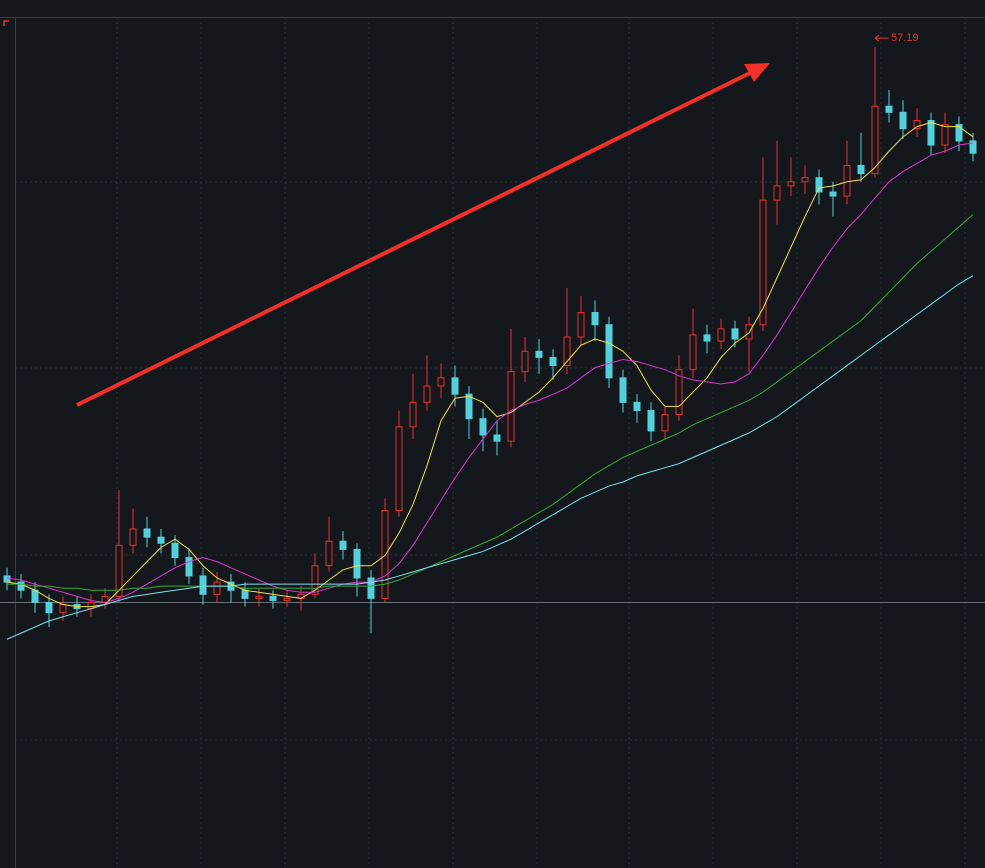  Describe the element at coordinates (881, 38) in the screenshot. I see `annotation-arrow` at that location.